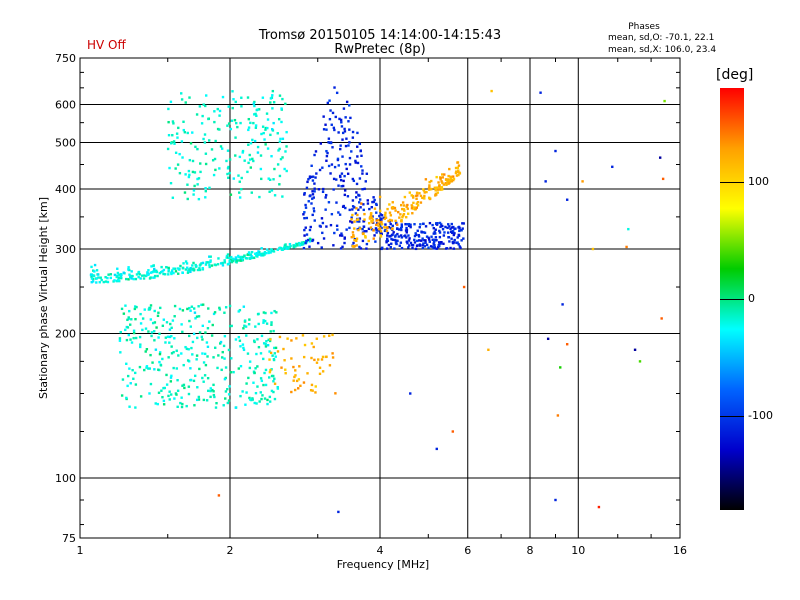 The image size is (800, 600). I want to click on y-tick-label: 400, so click(65, 189).